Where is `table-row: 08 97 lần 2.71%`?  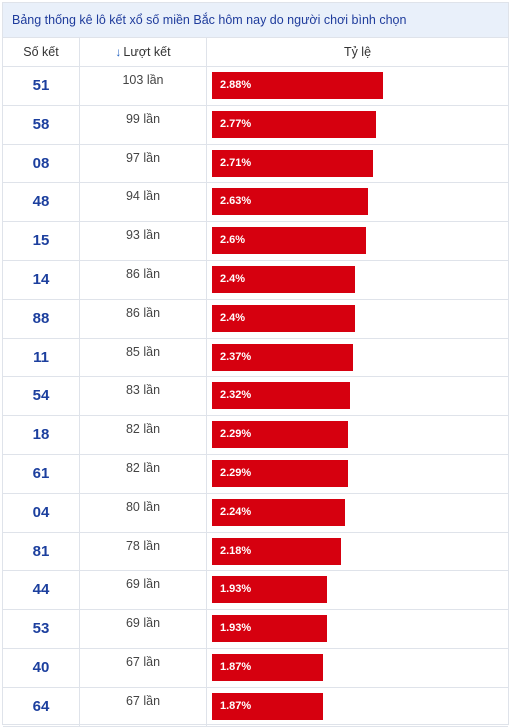 table-row: 08 97 lần 2.71% is located at coordinates (255, 164).